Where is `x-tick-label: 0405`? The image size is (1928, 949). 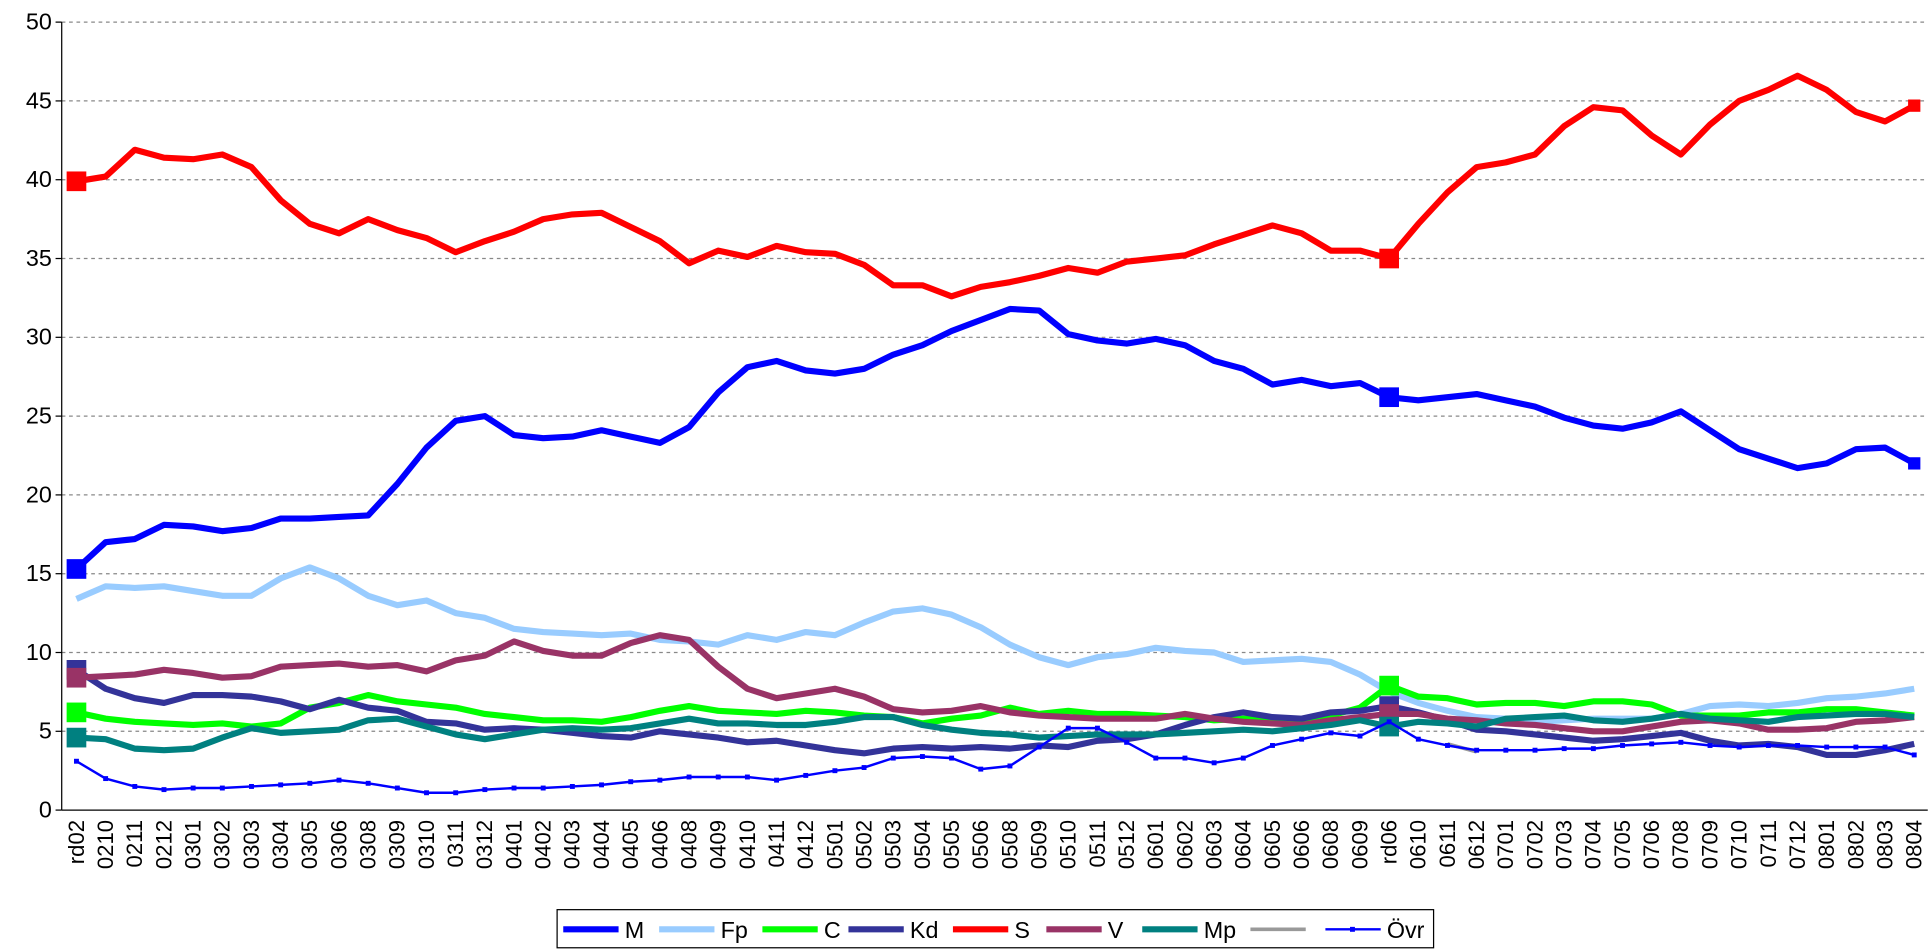
x-tick-label: 0405 is located at coordinates (630, 844).